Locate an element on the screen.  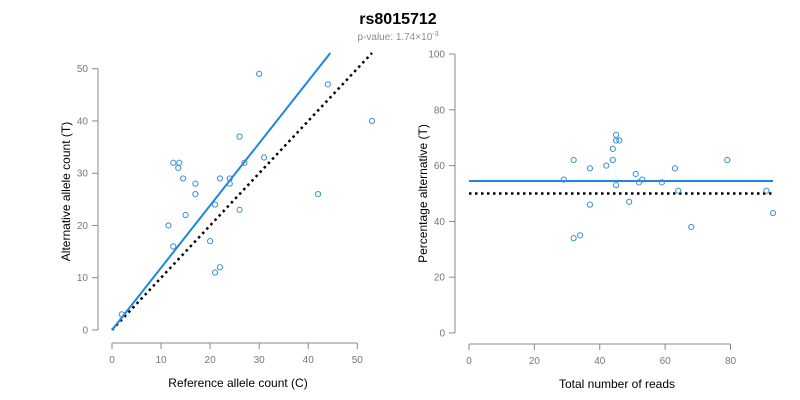
right-x-tick-label: 0 is located at coordinates (469, 361).